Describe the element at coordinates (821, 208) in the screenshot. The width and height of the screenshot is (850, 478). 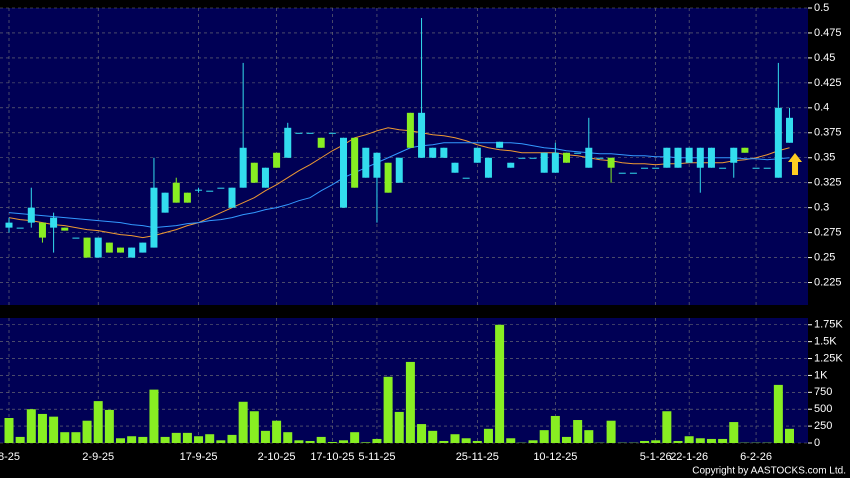
I see `y-tick-label: 0.3` at that location.